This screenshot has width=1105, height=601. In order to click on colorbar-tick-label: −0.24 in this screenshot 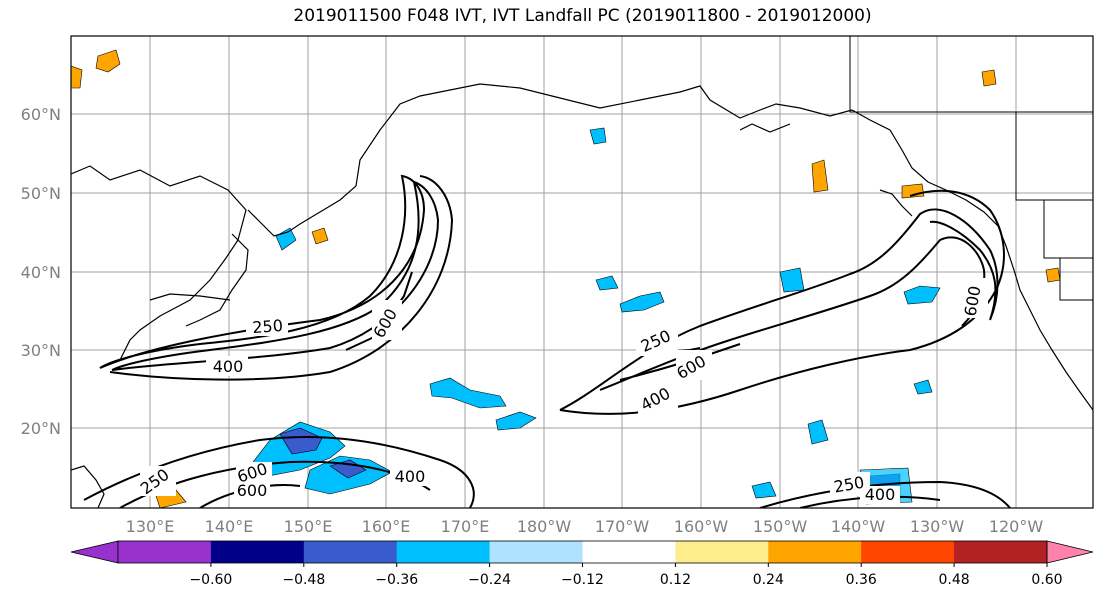, I will do `click(489, 580)`.